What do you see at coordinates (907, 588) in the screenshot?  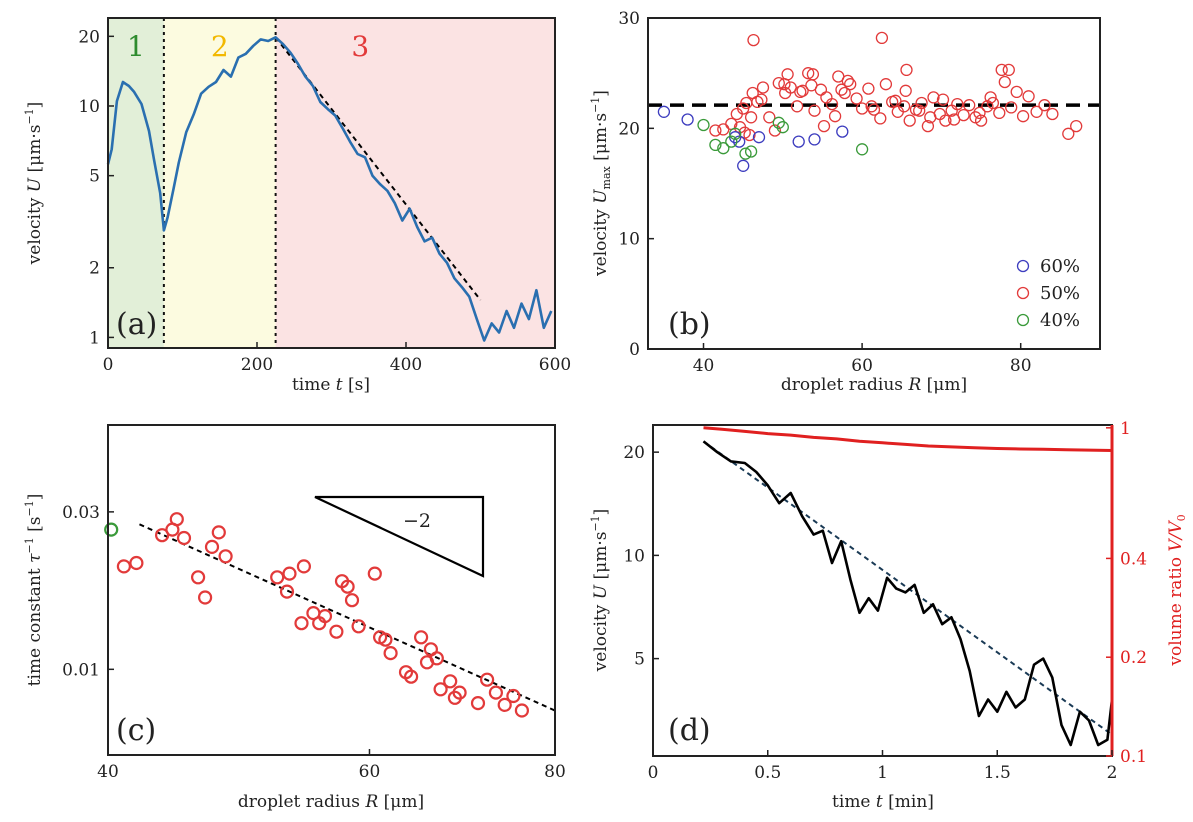 I see `d-fit` at bounding box center [907, 588].